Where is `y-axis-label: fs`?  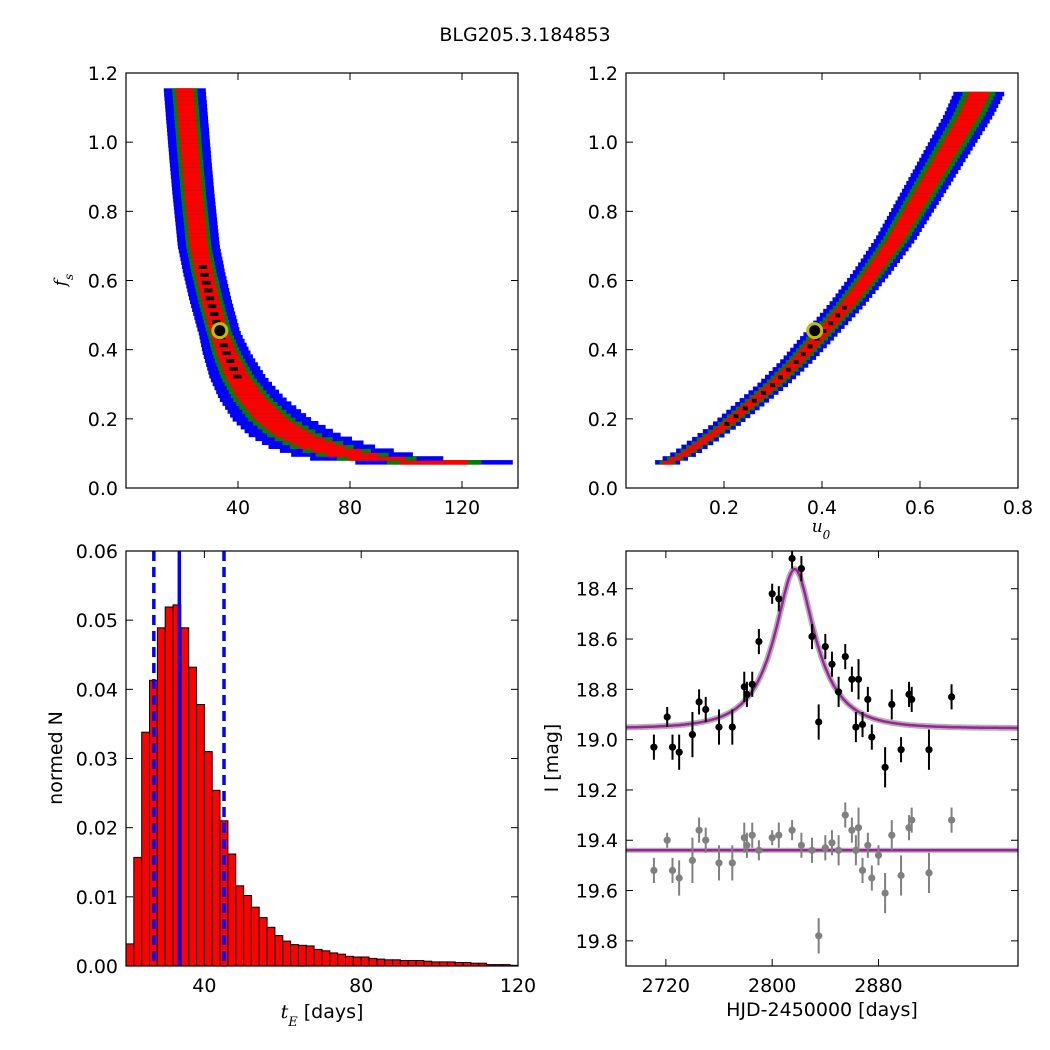 y-axis-label: fs is located at coordinates (63, 281).